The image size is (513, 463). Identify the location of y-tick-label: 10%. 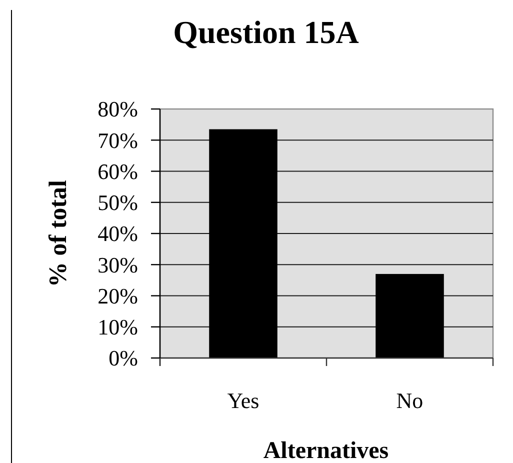
(118, 327).